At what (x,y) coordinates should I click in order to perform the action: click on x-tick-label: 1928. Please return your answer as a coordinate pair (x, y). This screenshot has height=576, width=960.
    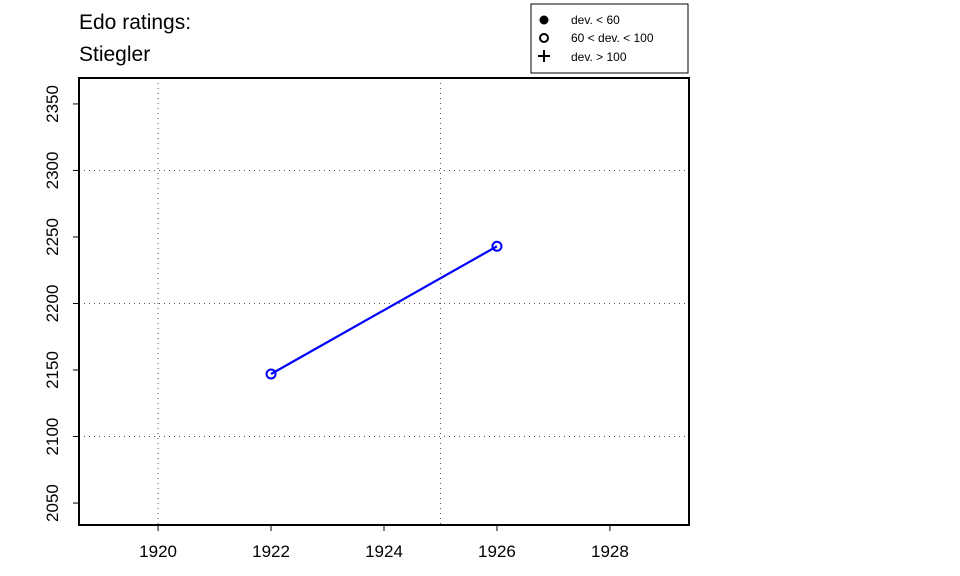
    Looking at the image, I should click on (610, 551).